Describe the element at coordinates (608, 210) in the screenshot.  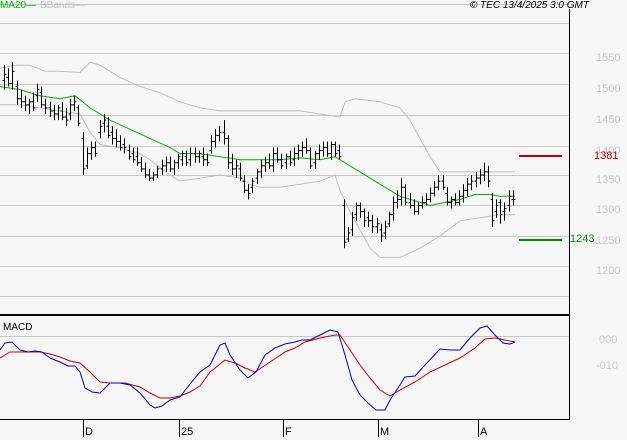
I see `y-tick-label: 1300` at that location.